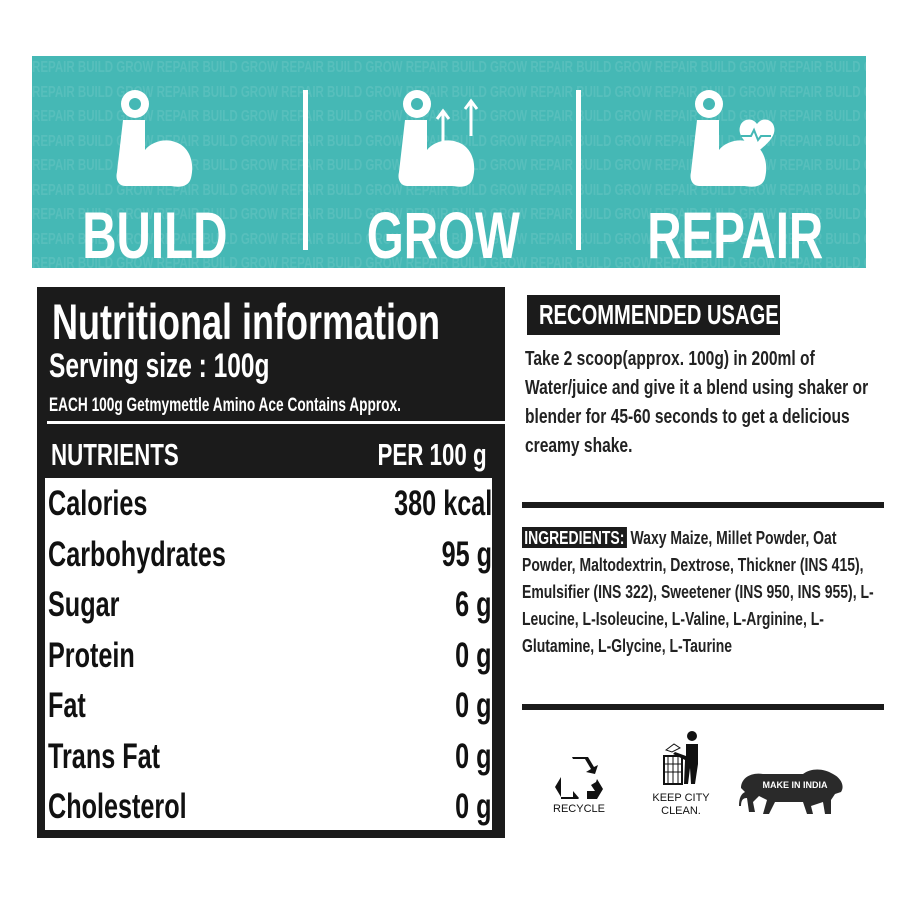 The image size is (900, 900). Describe the element at coordinates (735, 233) in the screenshot. I see `feature-label: REPAIR` at that location.